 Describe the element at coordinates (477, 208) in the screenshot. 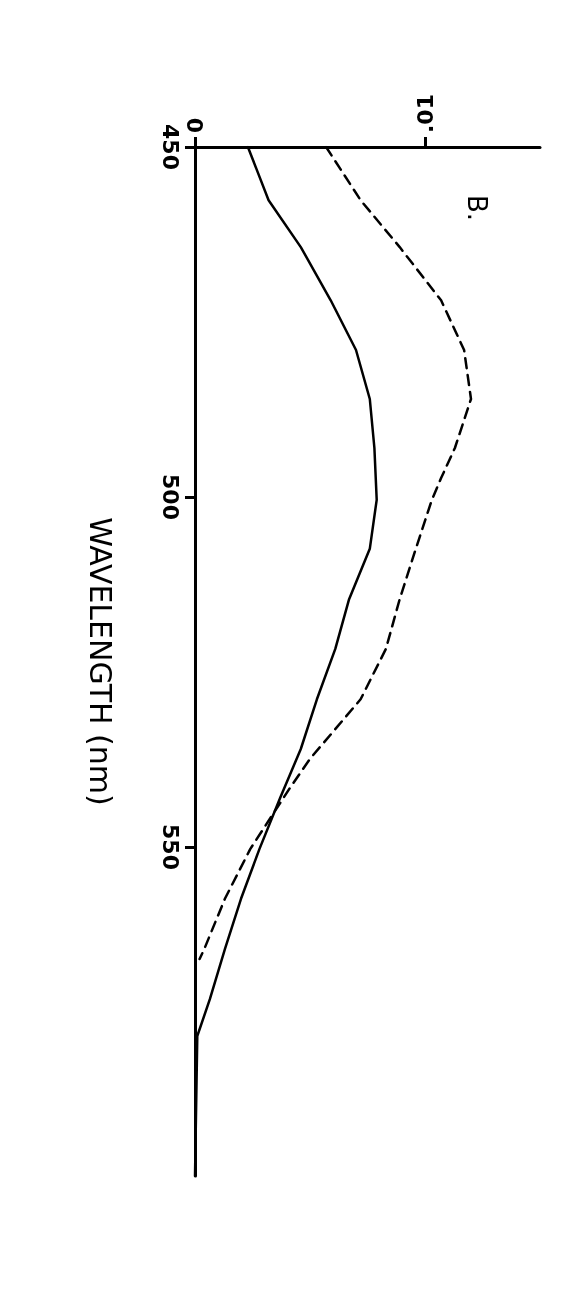

I see `annotation: B.` at that location.